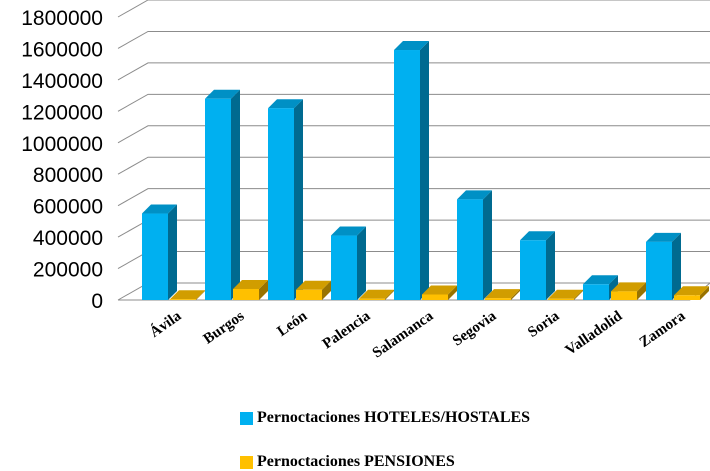 This screenshot has height=471, width=710. I want to click on y-tick-label: 1600000, so click(62, 49).